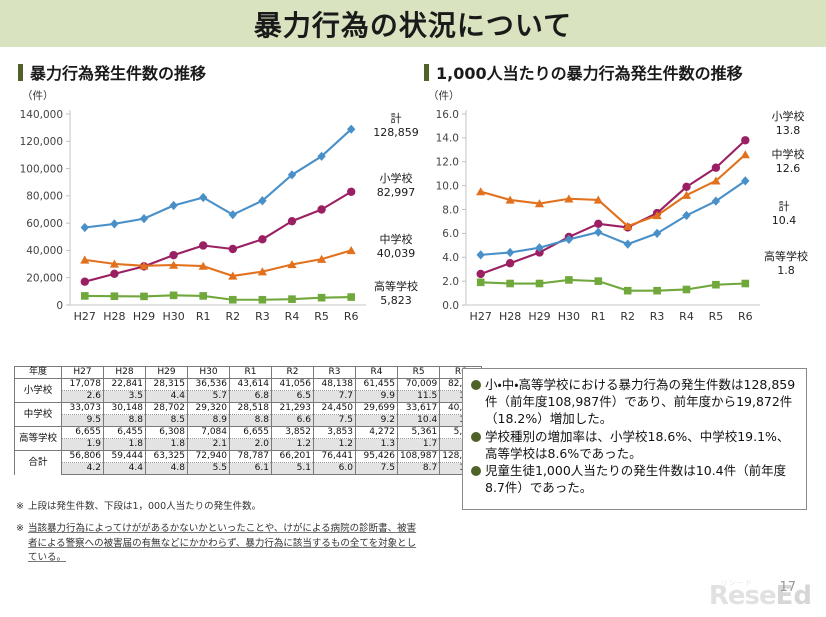 The image size is (826, 617). I want to click on table-cell-count: 6,455, so click(124, 432).